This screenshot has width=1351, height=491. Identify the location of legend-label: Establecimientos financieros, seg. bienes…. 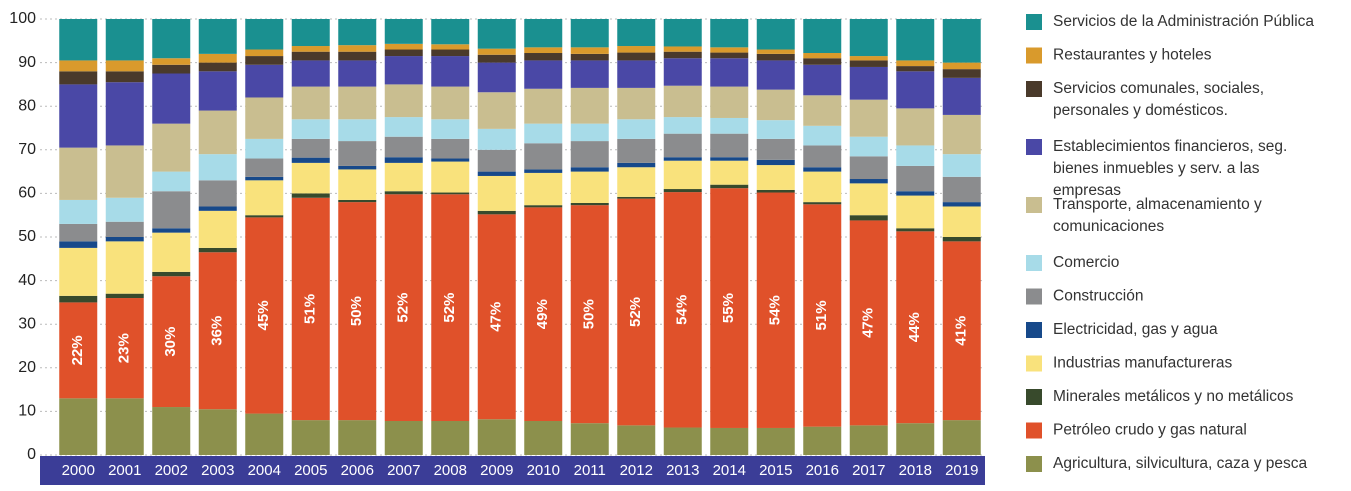
(1170, 168).